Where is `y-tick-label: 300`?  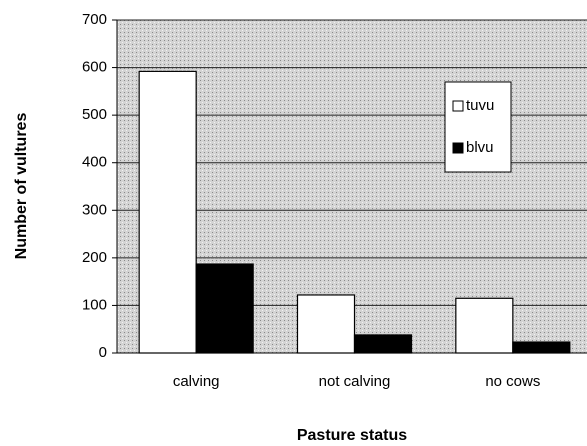 y-tick-label: 300 is located at coordinates (94, 209).